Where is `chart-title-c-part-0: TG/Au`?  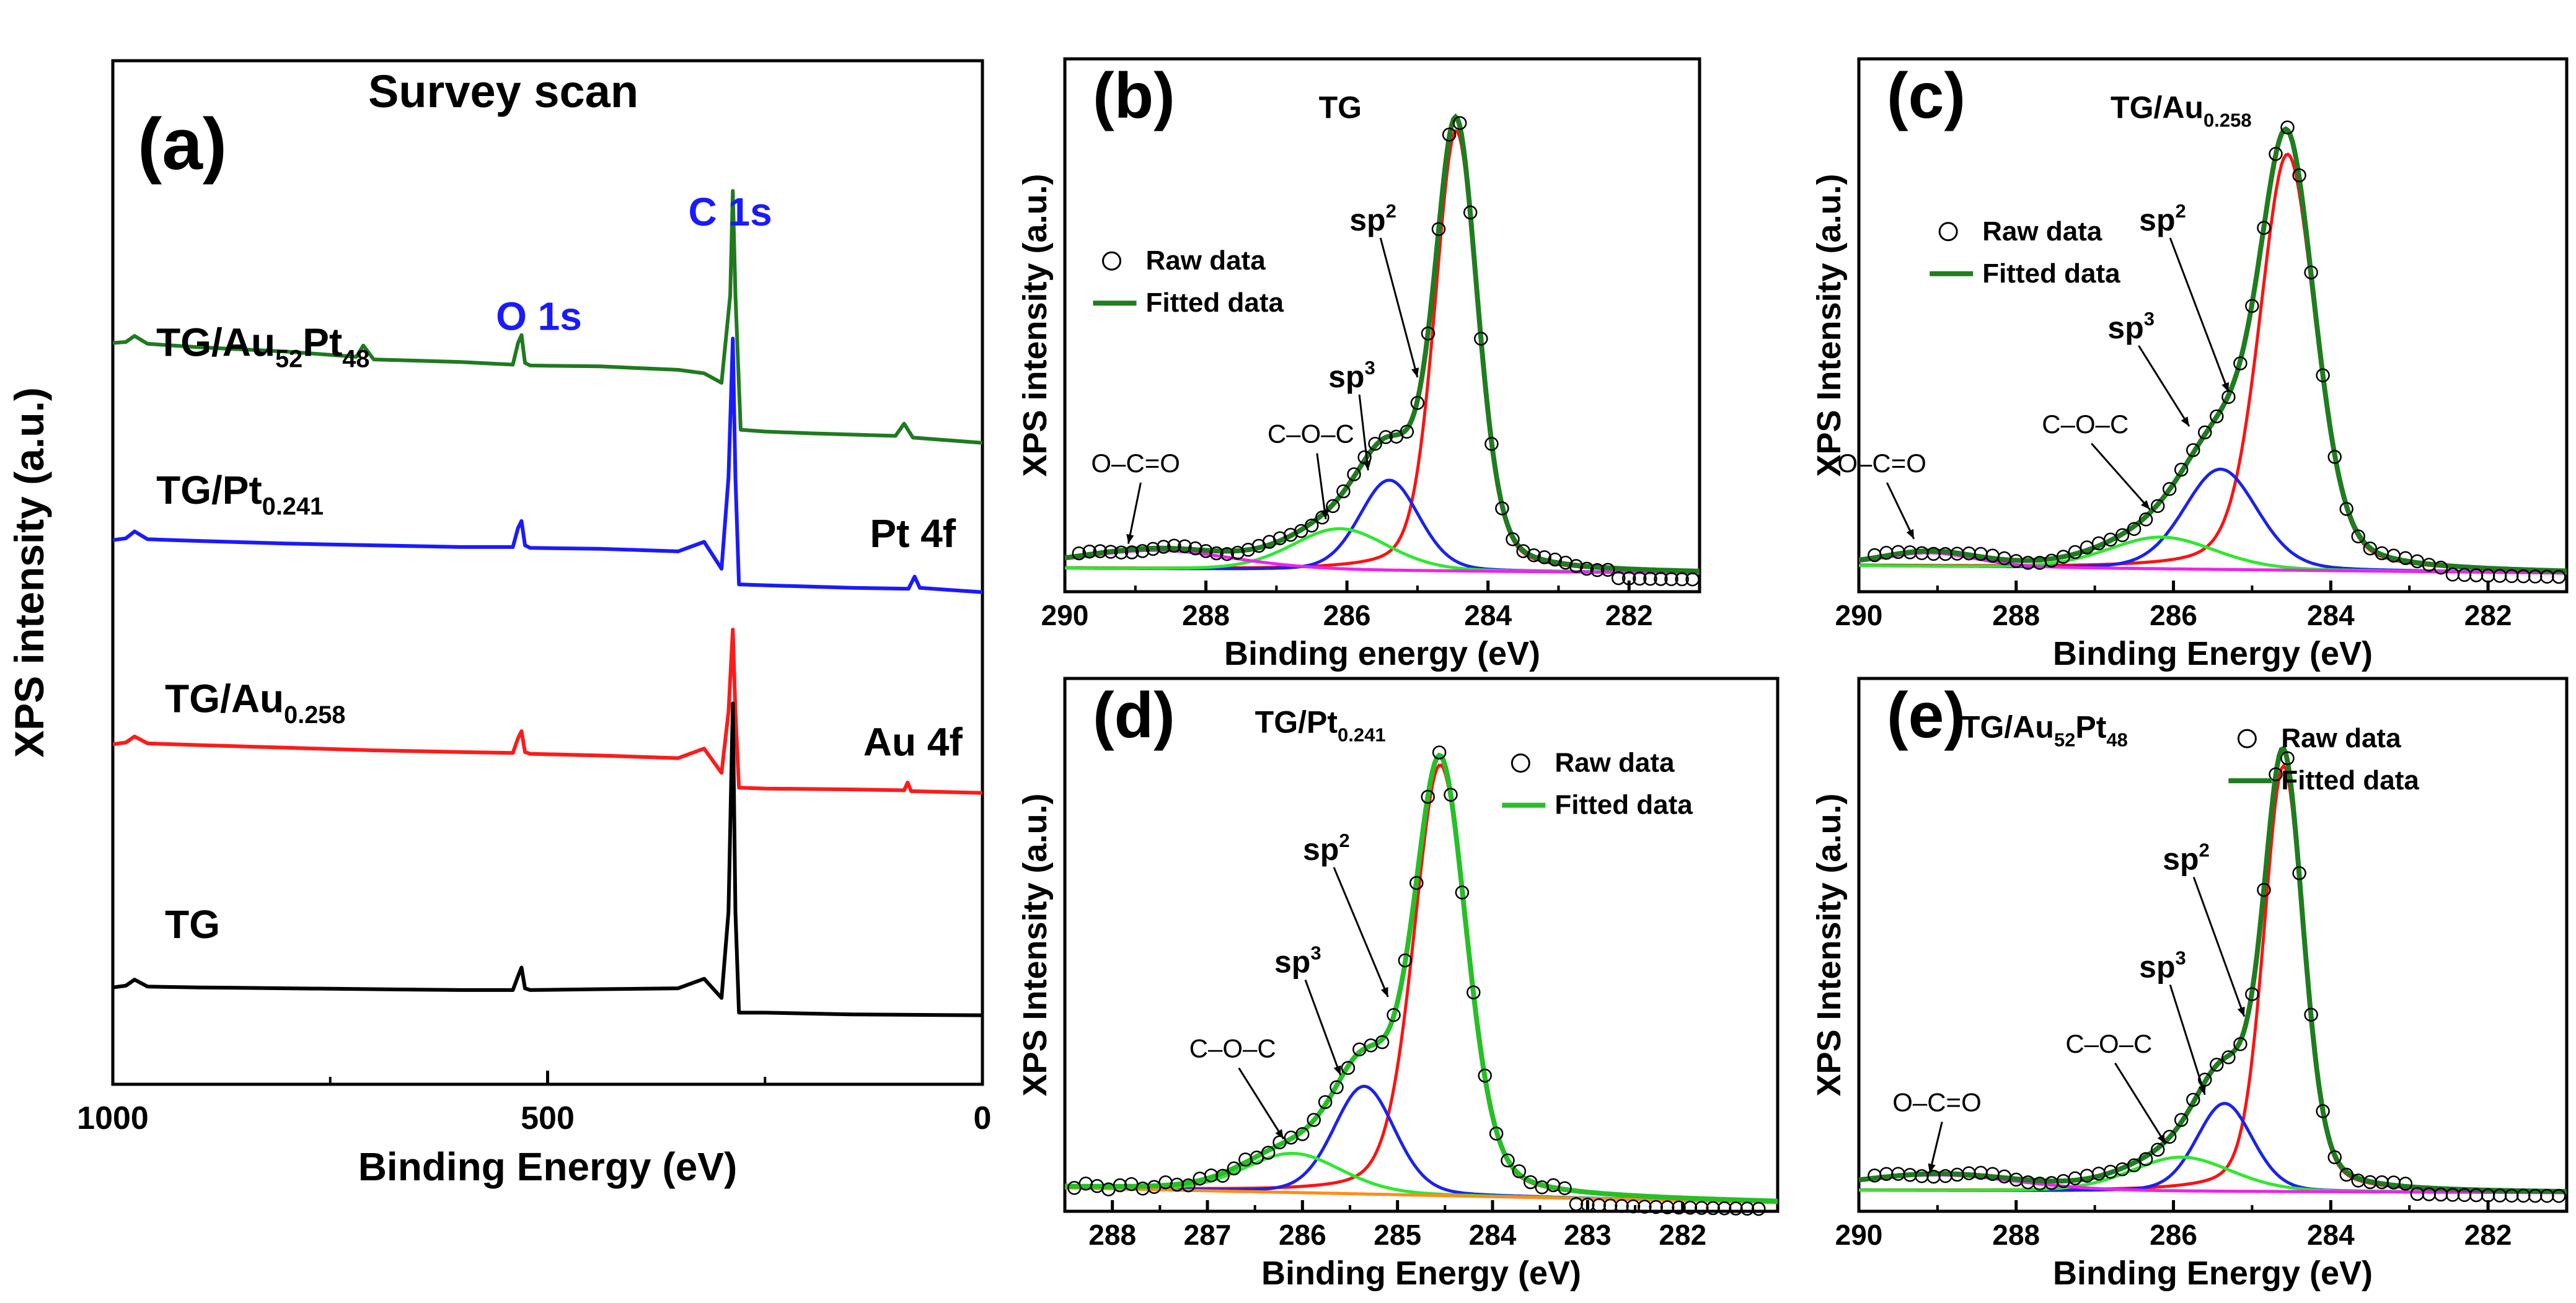 chart-title-c-part-0: TG/Au is located at coordinates (2157, 108).